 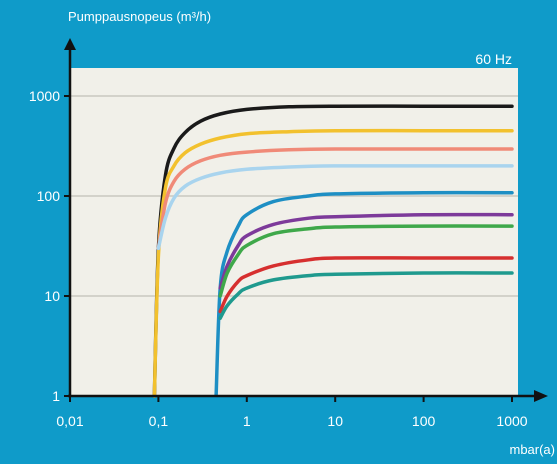 What do you see at coordinates (511, 421) in the screenshot?
I see `x-tick-label: 1000` at bounding box center [511, 421].